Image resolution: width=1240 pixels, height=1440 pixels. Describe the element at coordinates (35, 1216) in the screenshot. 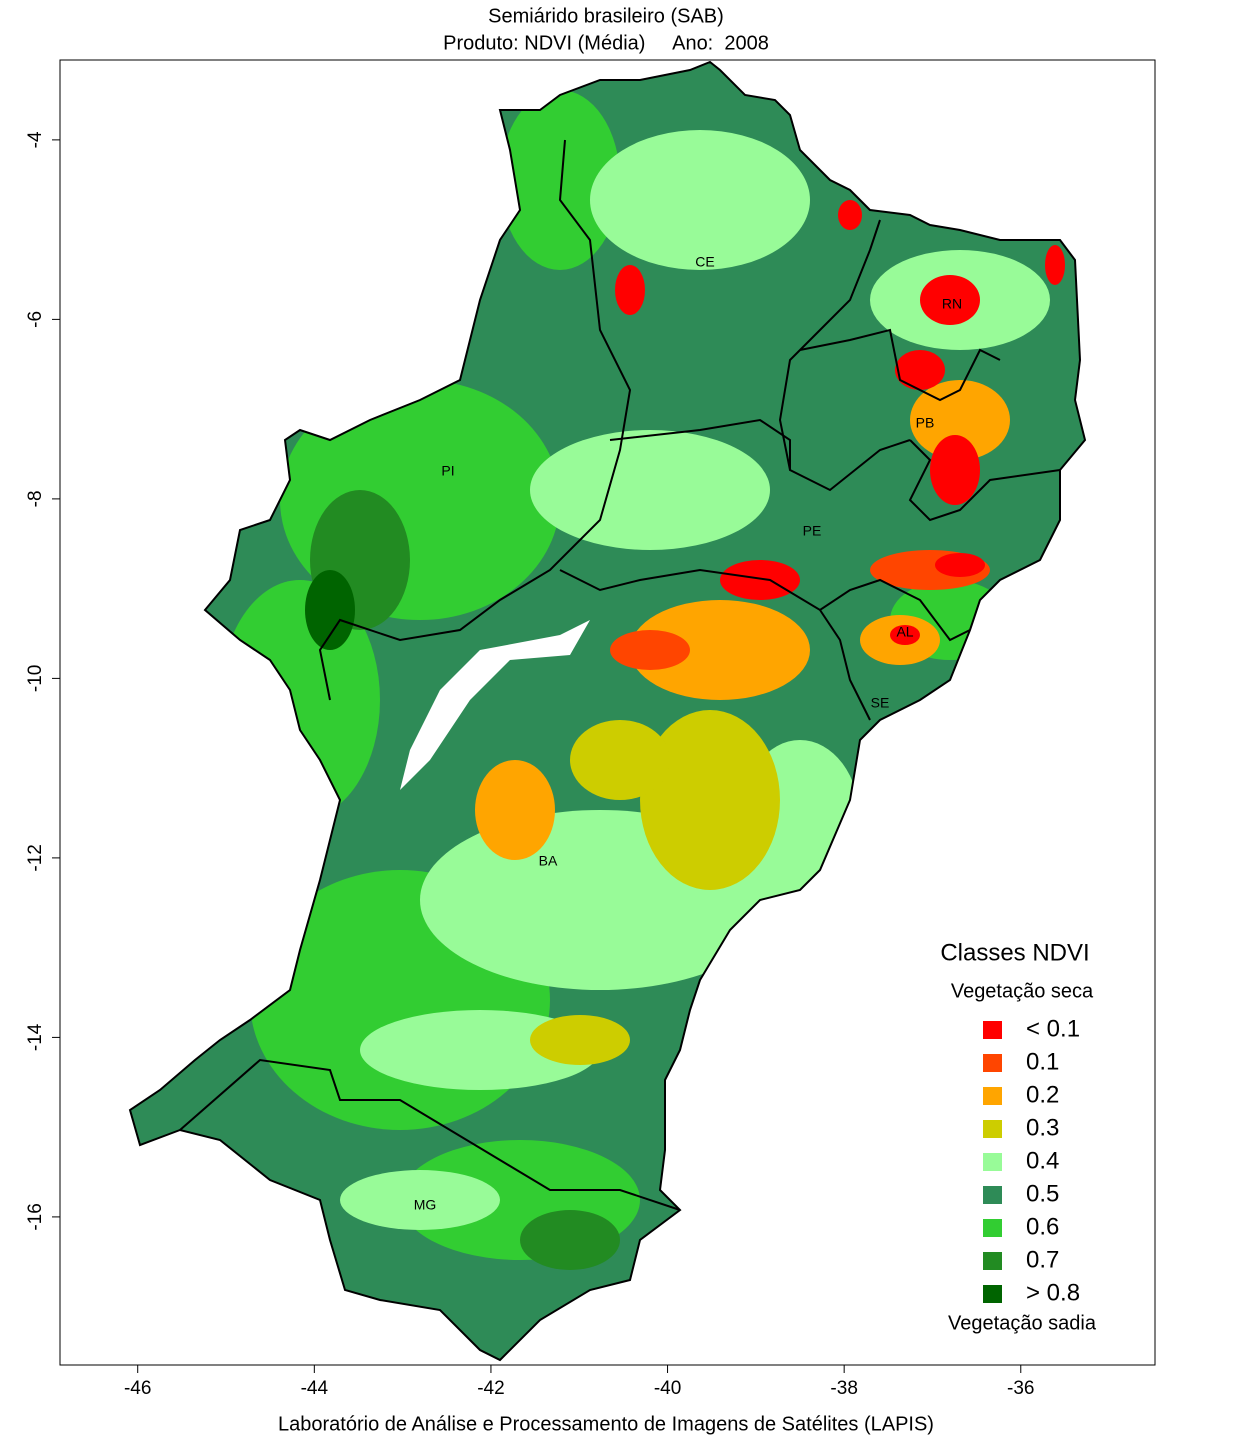

I see `y-tick-label: -16` at that location.